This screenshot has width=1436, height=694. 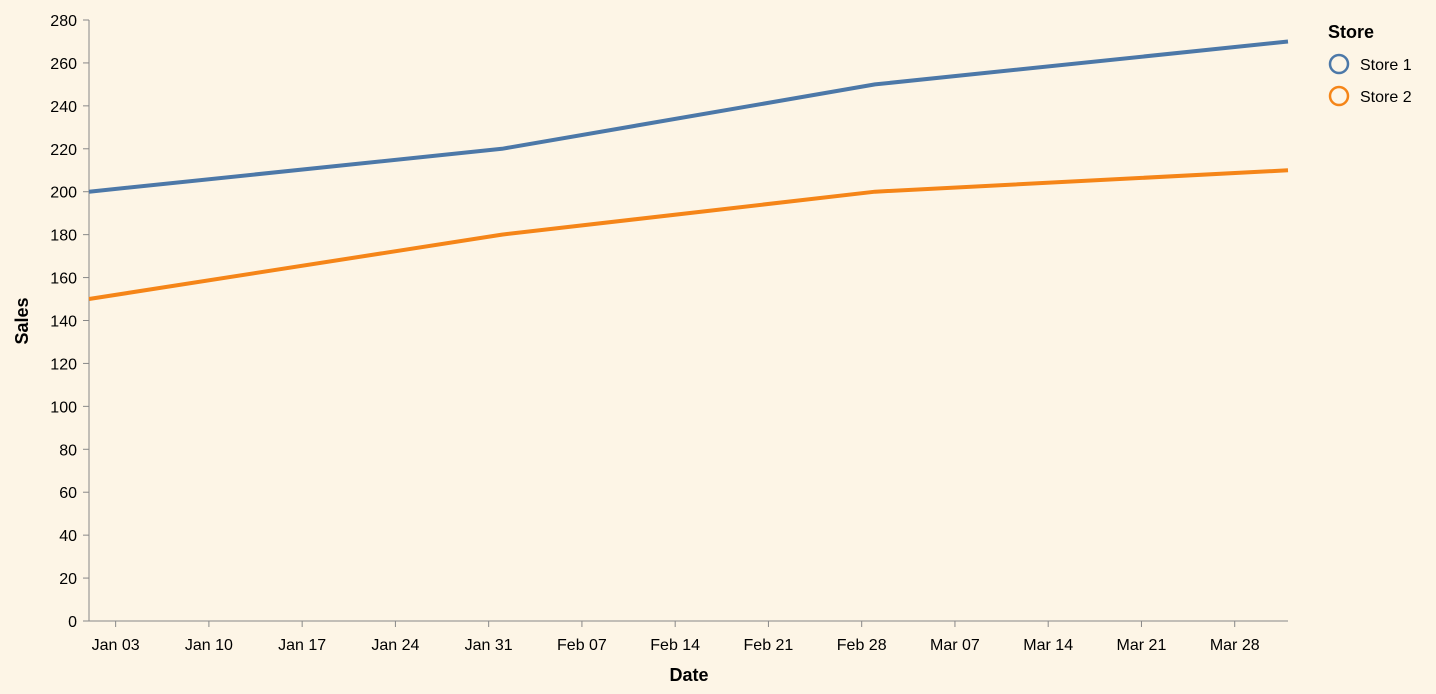 What do you see at coordinates (675, 645) in the screenshot?
I see `x-tick-label: Feb 14` at bounding box center [675, 645].